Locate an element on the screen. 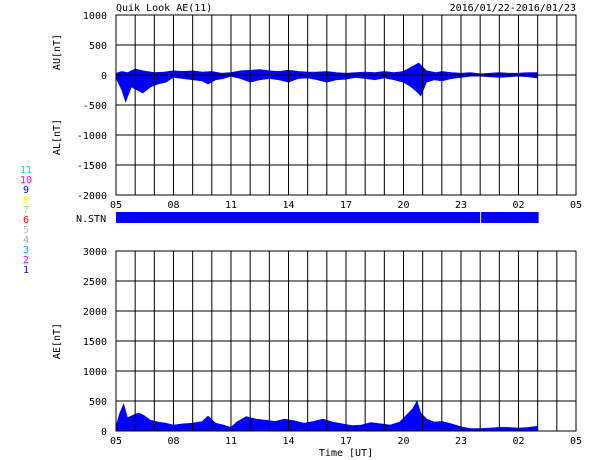  au-al-y-tick-label: -1500 is located at coordinates (92, 166).